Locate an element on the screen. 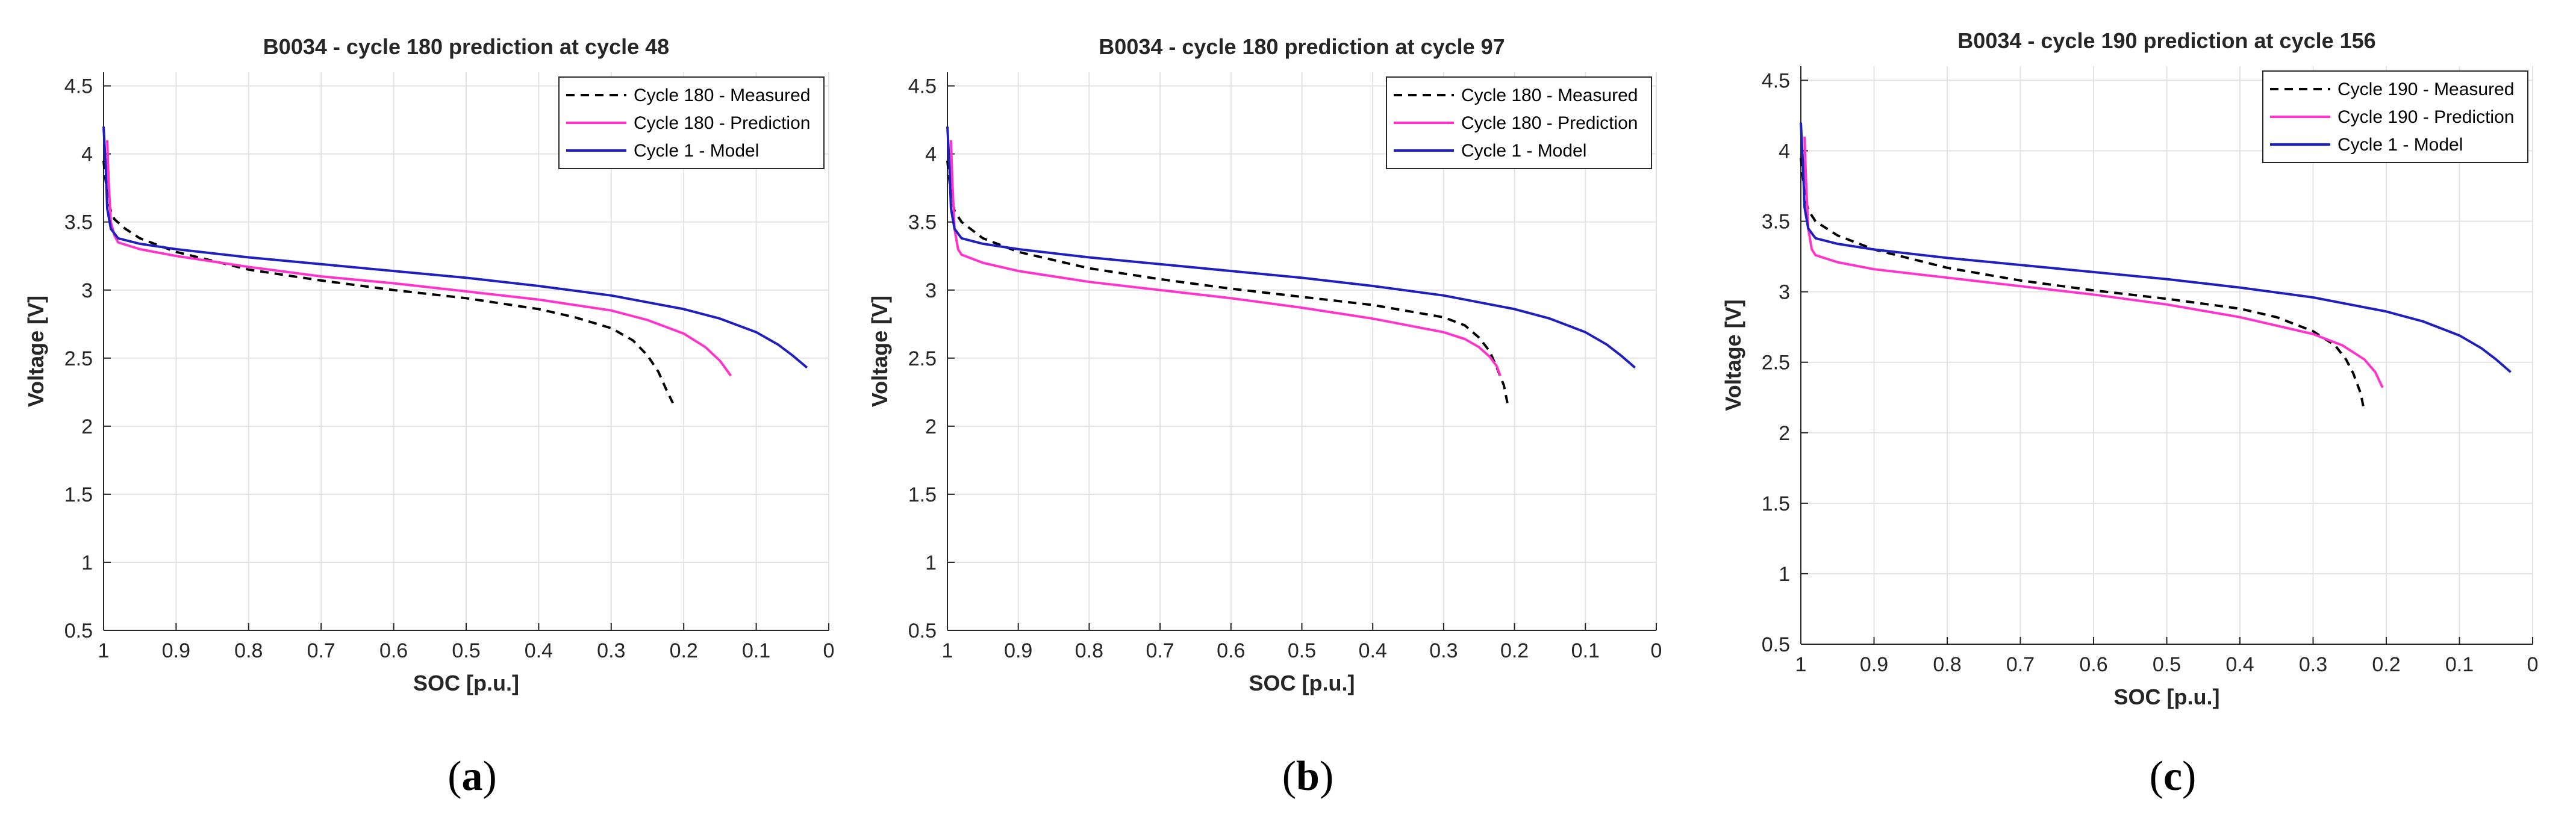  panel-caption: (a) is located at coordinates (472, 776).